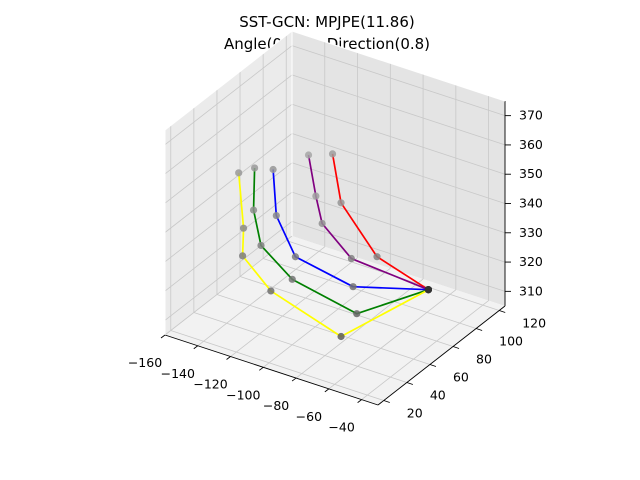 This screenshot has width=640, height=480. I want to click on z-tick-label: 340, so click(531, 203).